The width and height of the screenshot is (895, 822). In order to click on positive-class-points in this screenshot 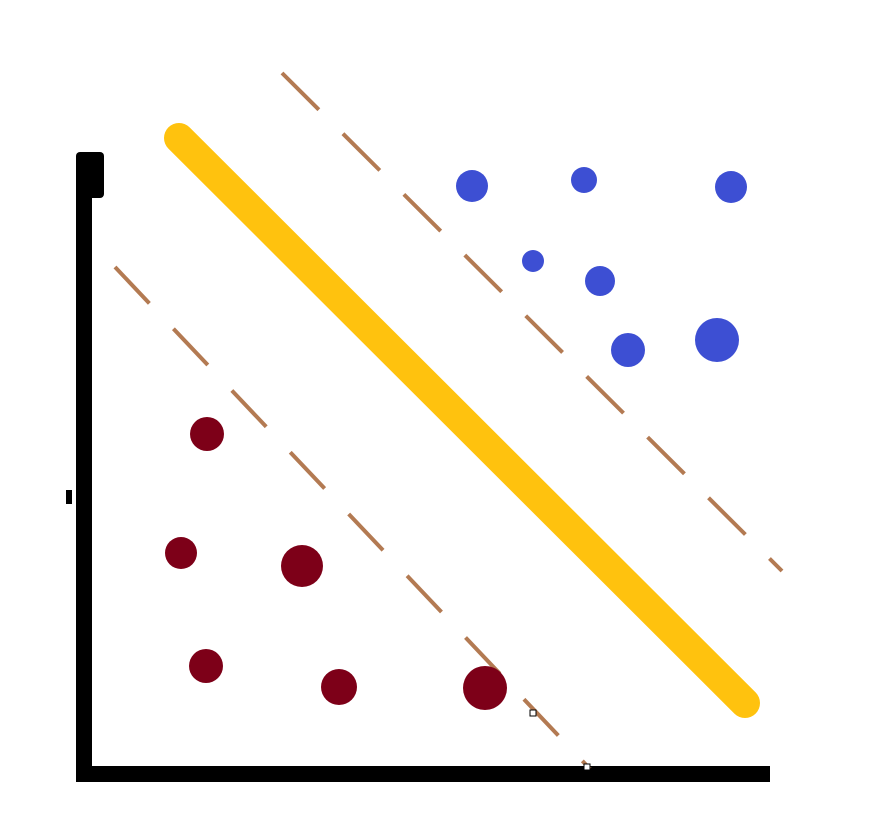, I will do `click(601, 267)`.